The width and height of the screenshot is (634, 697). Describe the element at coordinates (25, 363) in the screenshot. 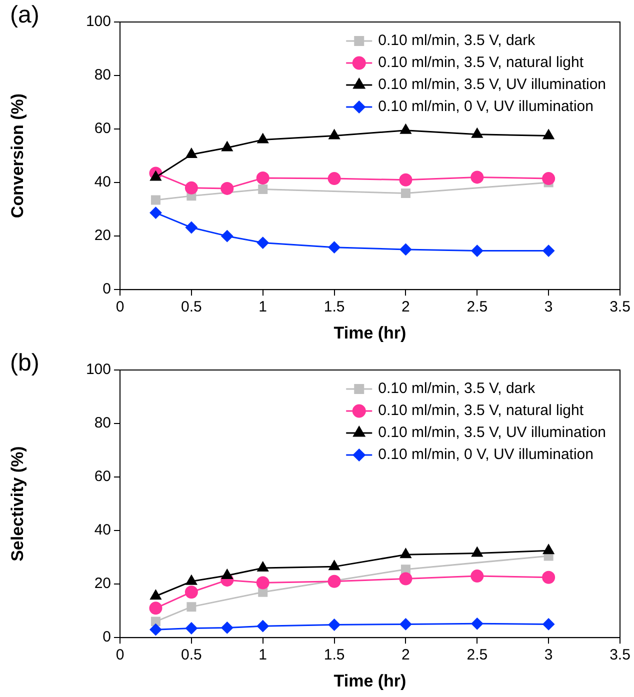

I see `chart-title: (b)` at that location.